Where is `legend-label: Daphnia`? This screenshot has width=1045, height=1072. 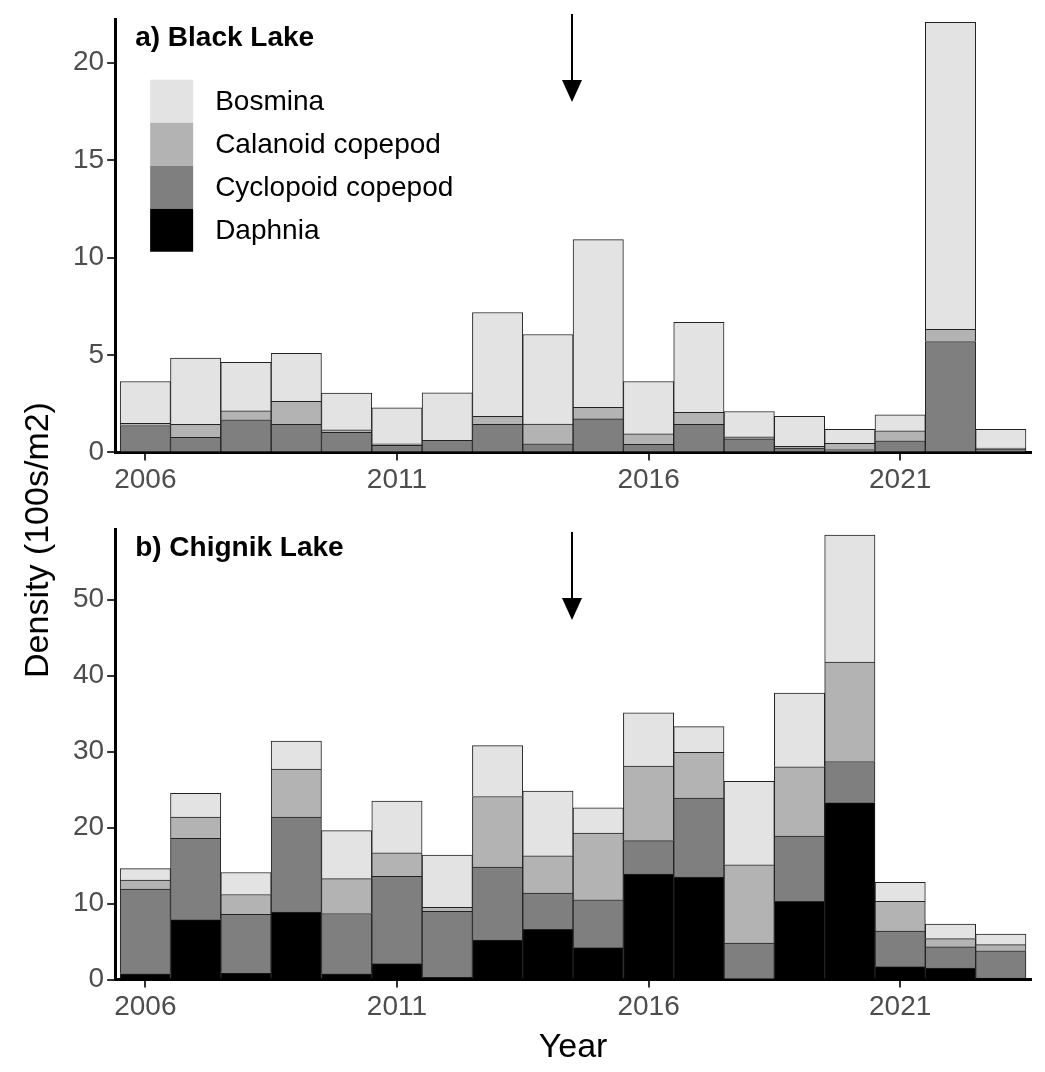
legend-label: Daphnia is located at coordinates (267, 229).